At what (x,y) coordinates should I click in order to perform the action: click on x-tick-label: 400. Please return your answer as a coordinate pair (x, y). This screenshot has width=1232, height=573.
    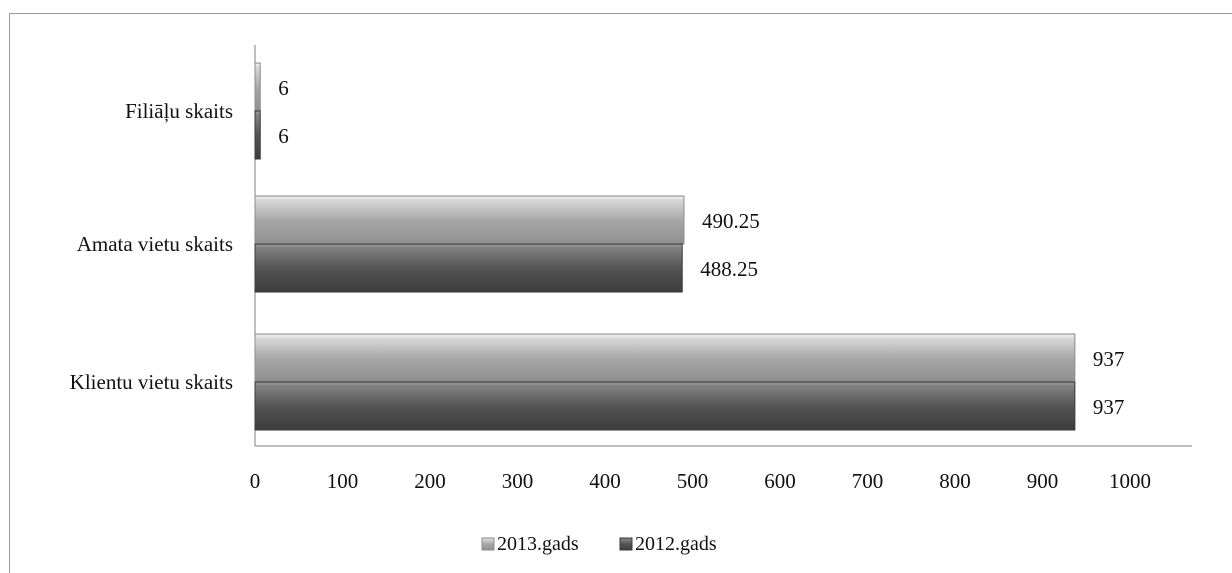
    Looking at the image, I should click on (605, 481).